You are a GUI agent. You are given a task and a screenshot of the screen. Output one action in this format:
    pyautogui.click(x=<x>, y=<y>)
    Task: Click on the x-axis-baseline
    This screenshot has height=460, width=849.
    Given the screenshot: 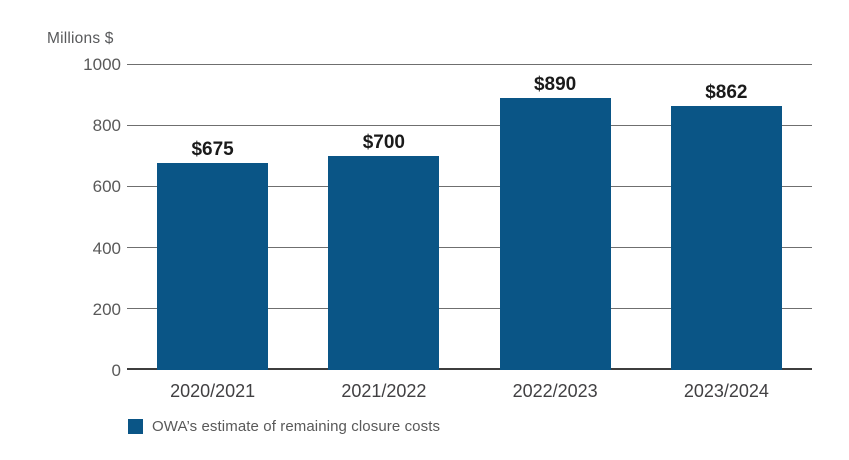 What is the action you would take?
    pyautogui.click(x=469, y=369)
    